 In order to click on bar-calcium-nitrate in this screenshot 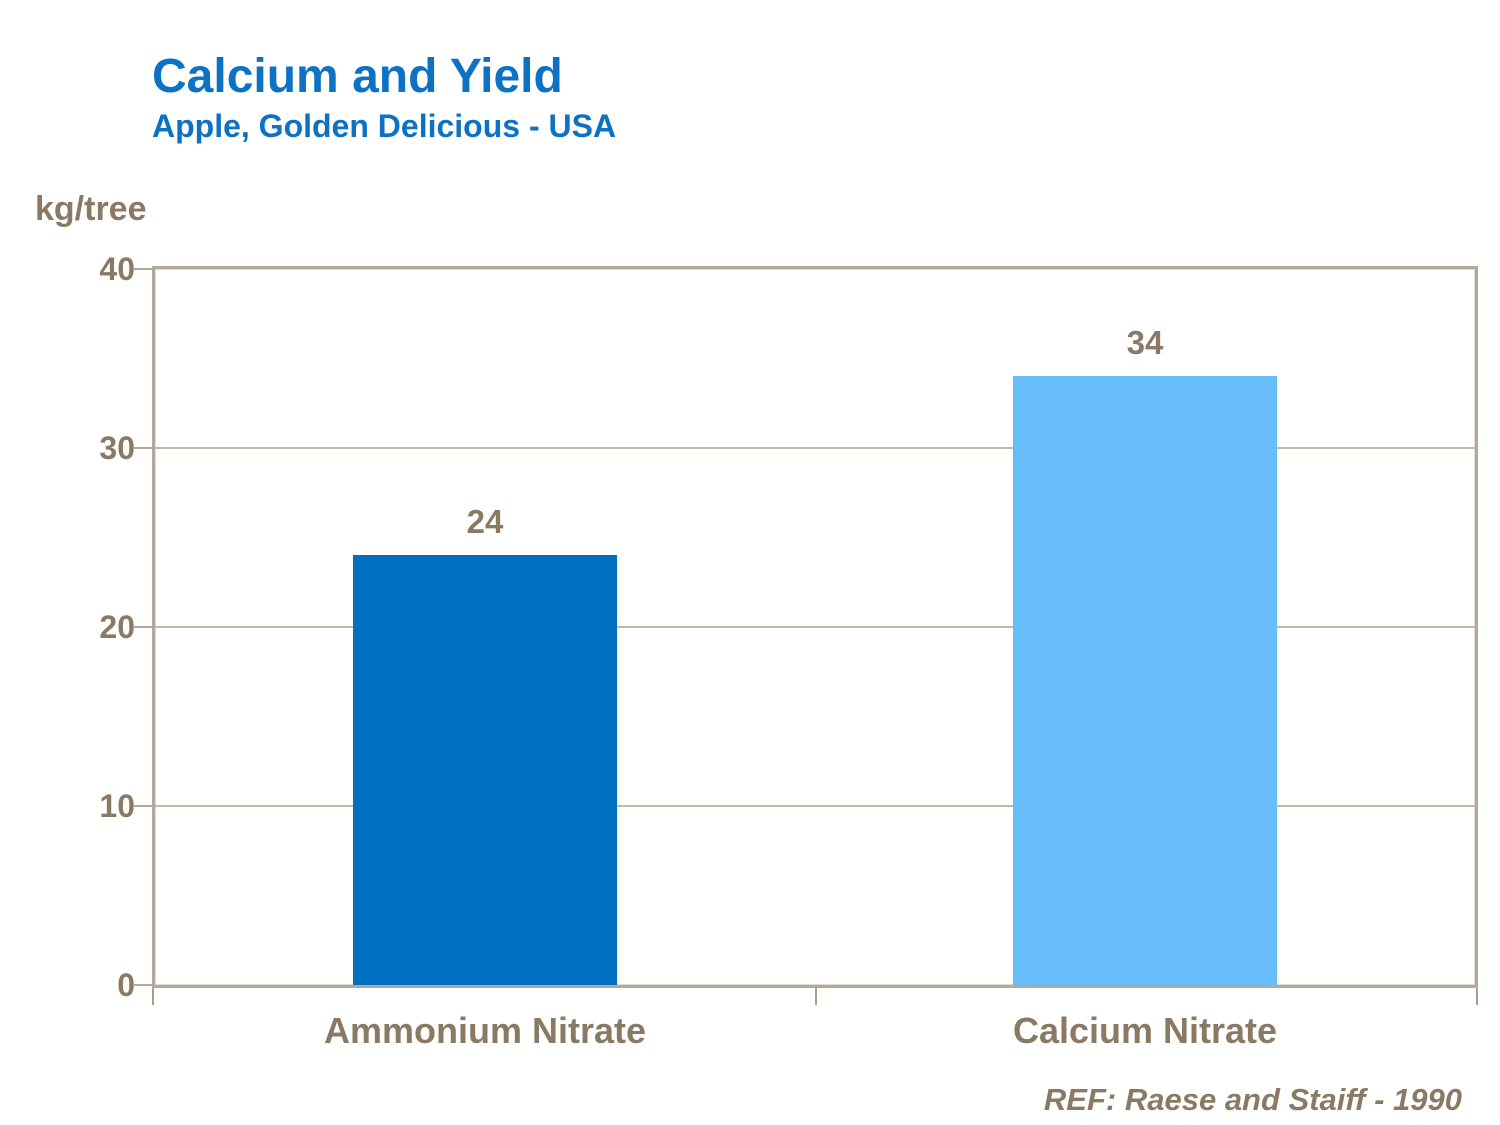, I will do `click(1145, 680)`.